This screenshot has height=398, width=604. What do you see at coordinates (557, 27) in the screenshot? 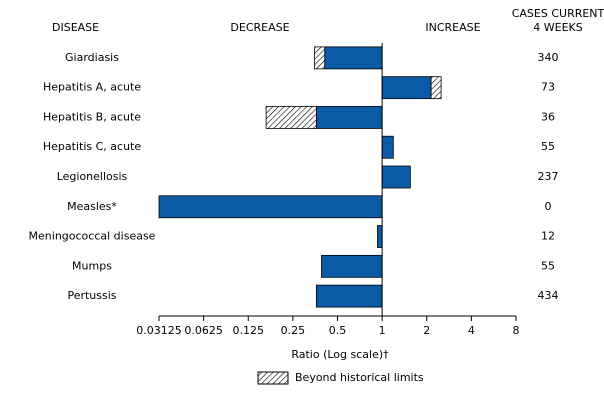
I see `cases-header: 4 WEEKS` at bounding box center [557, 27].